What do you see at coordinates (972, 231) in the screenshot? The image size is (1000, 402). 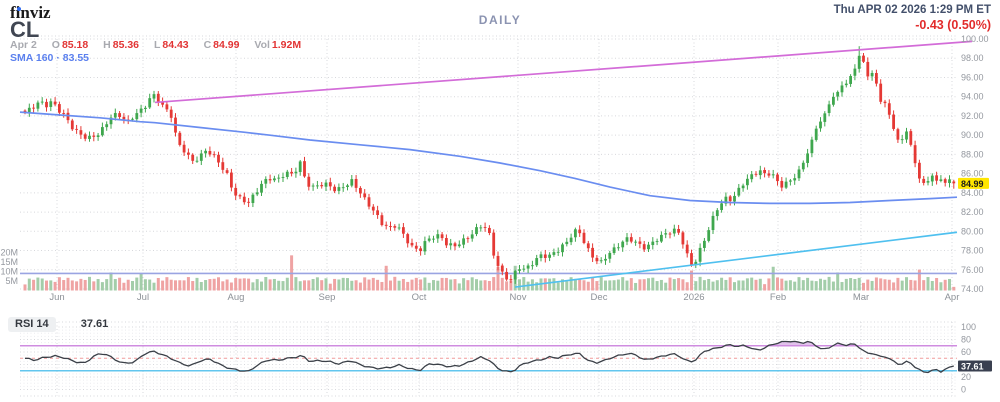 I see `svg-text: 80.00` at bounding box center [972, 231].